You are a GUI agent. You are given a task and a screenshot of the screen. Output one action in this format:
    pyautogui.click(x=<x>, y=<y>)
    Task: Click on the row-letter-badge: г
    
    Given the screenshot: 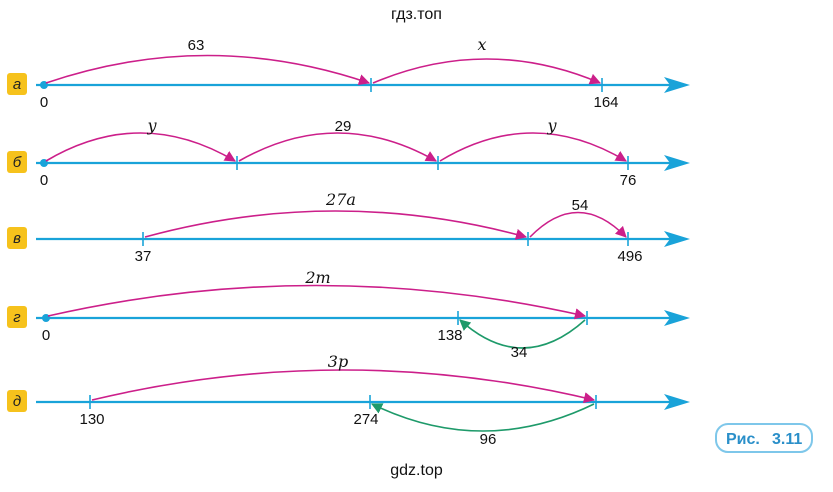 What is the action you would take?
    pyautogui.click(x=17, y=317)
    